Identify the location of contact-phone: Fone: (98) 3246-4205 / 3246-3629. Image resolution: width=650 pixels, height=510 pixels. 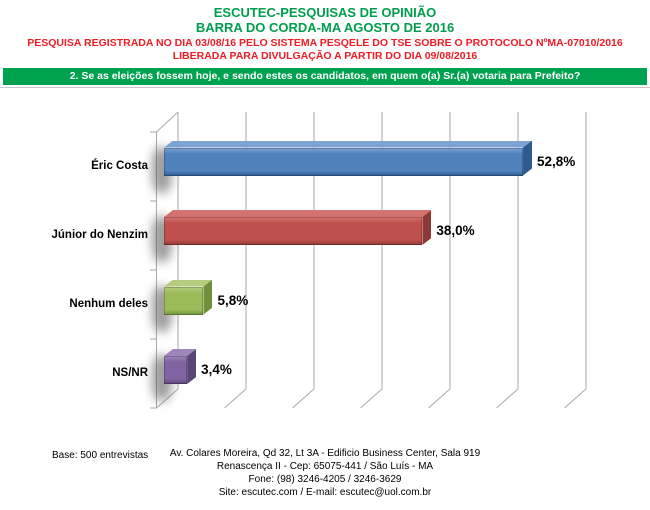
(325, 479).